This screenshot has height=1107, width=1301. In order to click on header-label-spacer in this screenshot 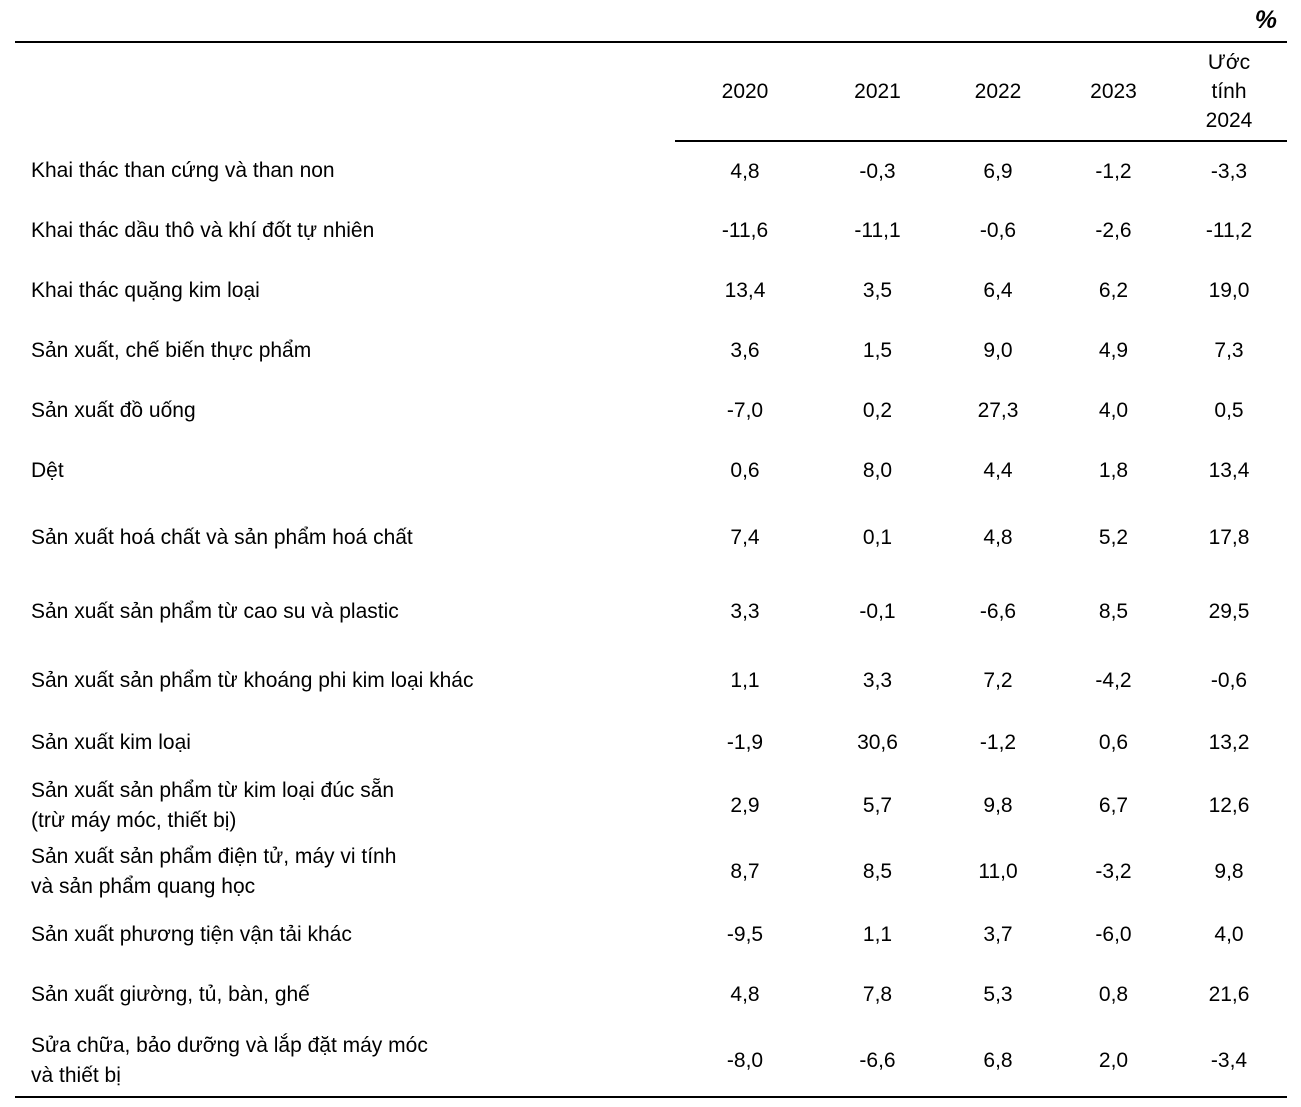, I will do `click(345, 91)`.